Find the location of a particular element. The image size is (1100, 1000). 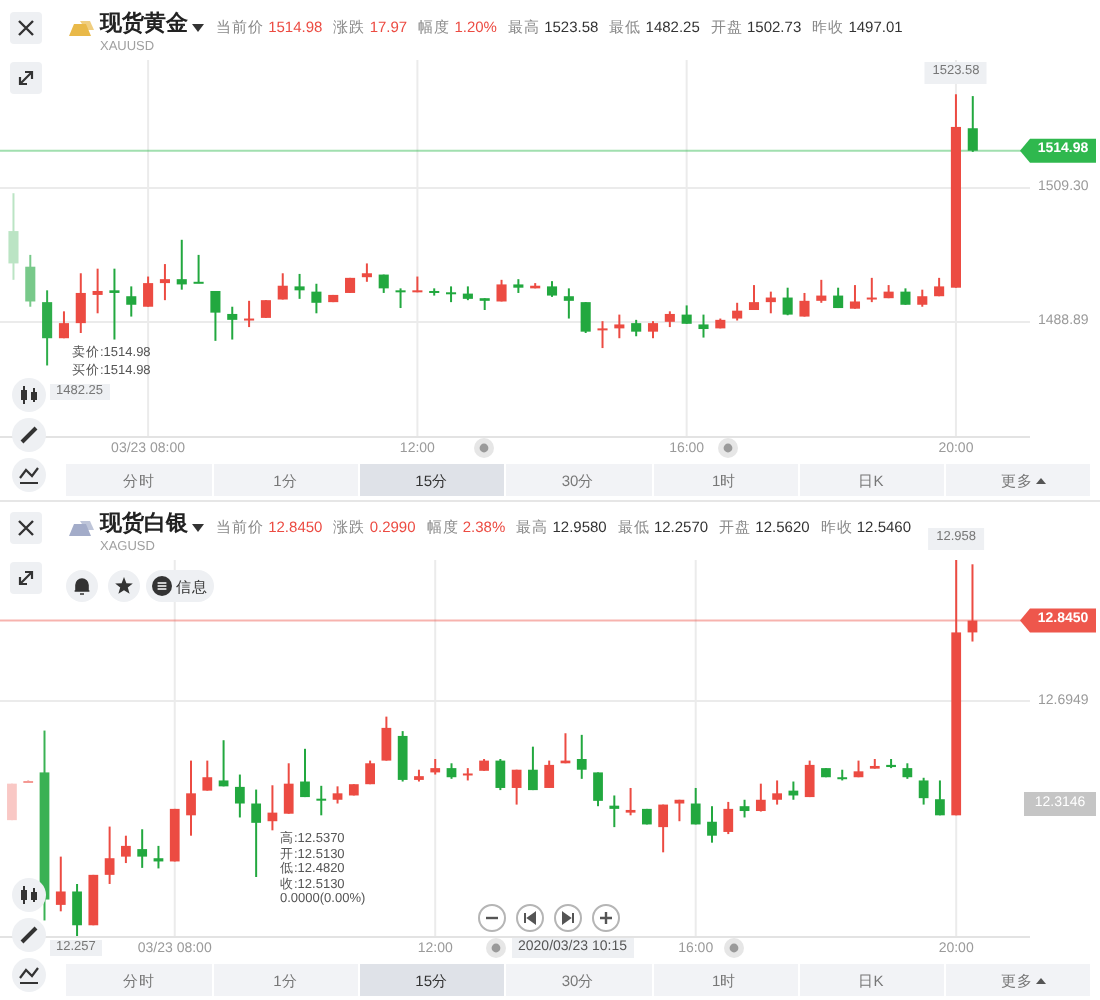

chart-title: 现货白银 is located at coordinates (144, 524).